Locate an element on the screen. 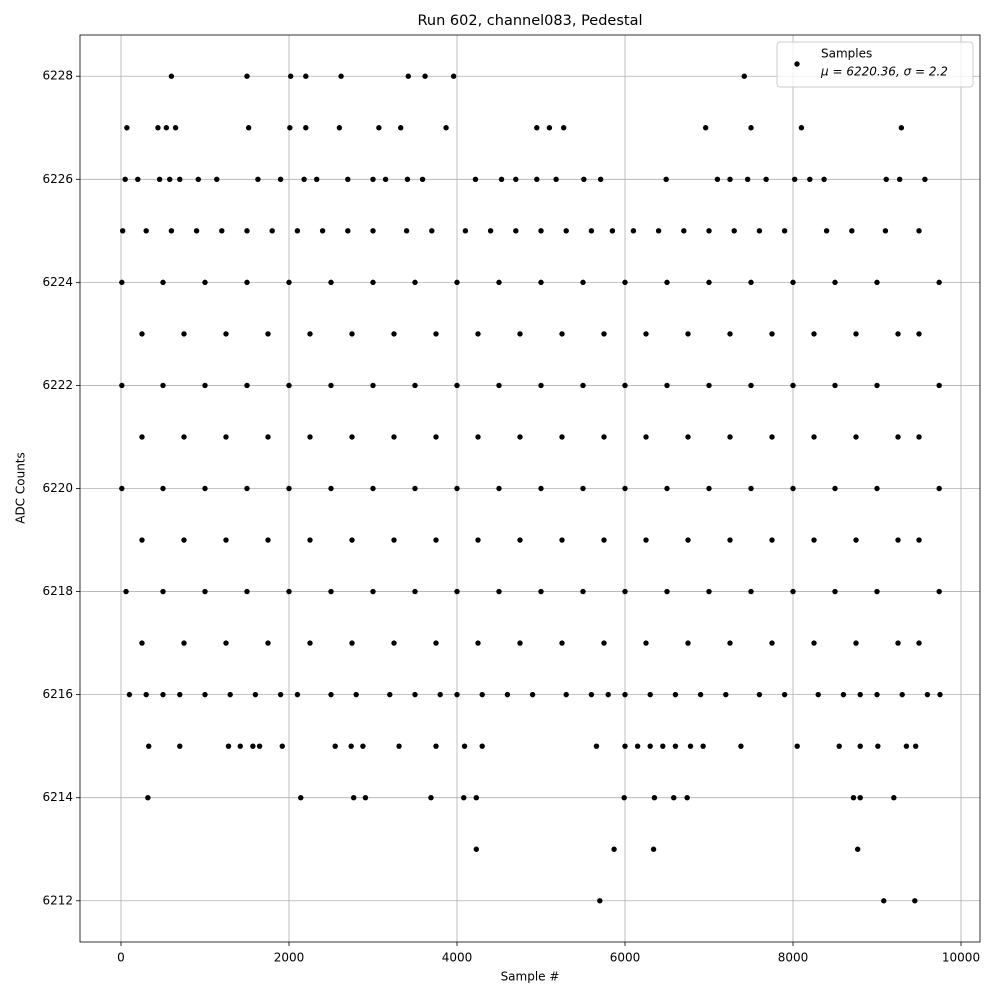 The width and height of the screenshot is (1000, 1000). x-tick-label: 2000 is located at coordinates (289, 958).